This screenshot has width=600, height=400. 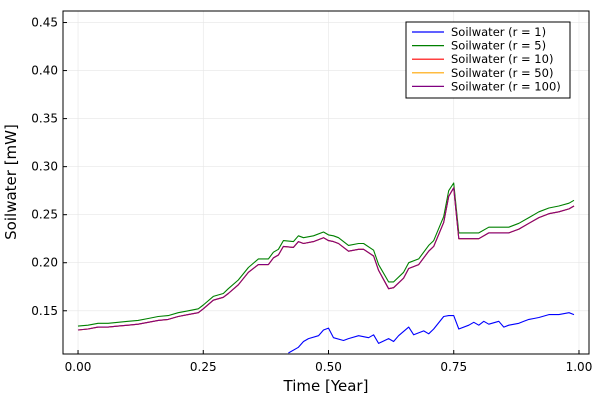 I want to click on legend-box, so click(x=488, y=60).